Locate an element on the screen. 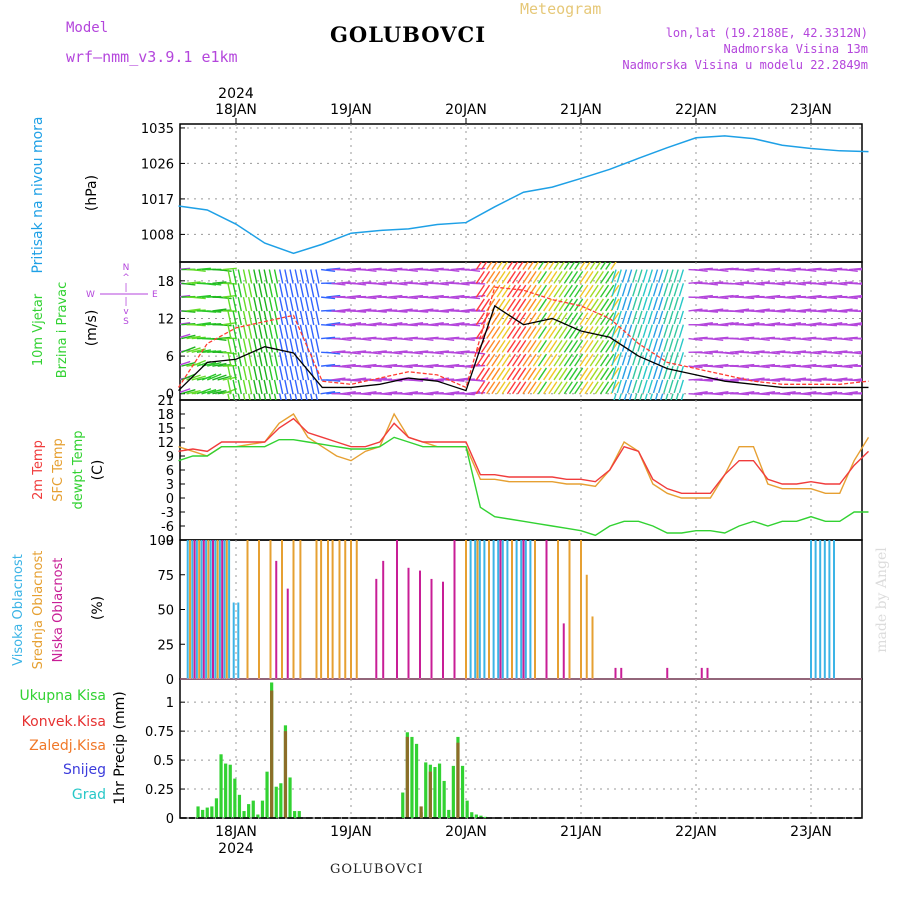 This screenshot has height=900, width=900. precip-units-label: 1hr Precip (mm) is located at coordinates (120, 747).